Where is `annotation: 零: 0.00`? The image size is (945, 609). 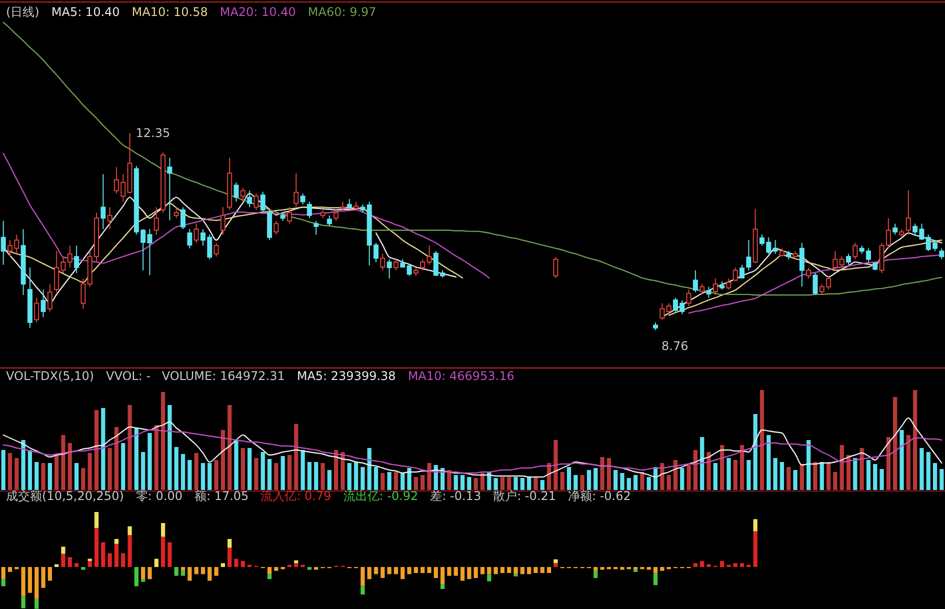
annotation: 零: 0.00 is located at coordinates (159, 496).